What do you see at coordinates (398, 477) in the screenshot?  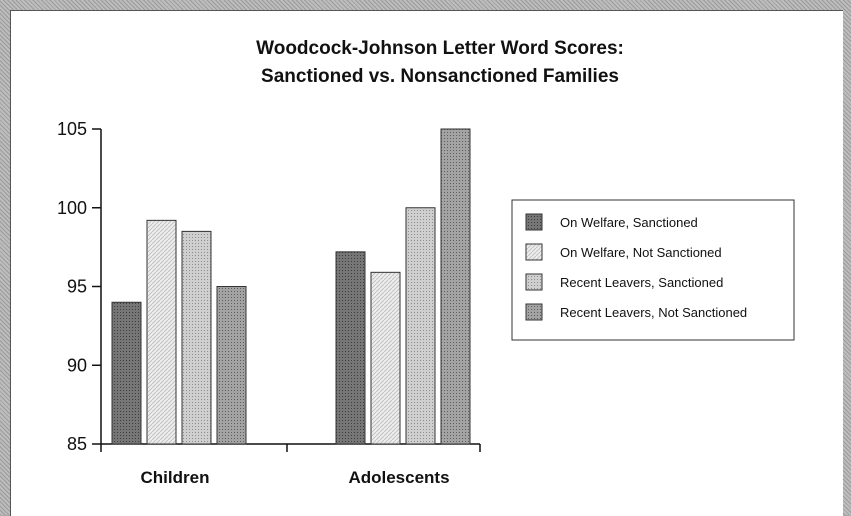 I see `x-category-label: Adolescents` at bounding box center [398, 477].